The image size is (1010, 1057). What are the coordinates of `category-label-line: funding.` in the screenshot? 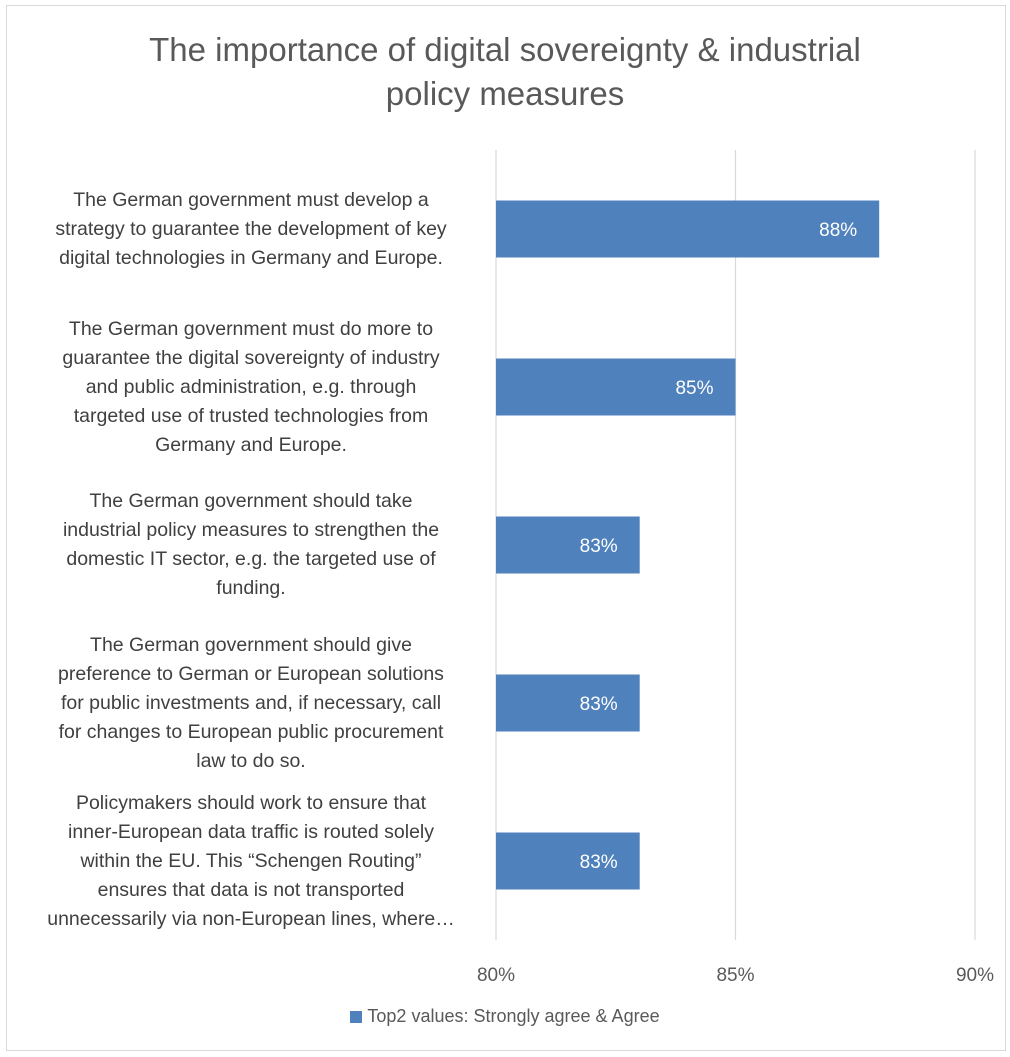 It's located at (251, 588).